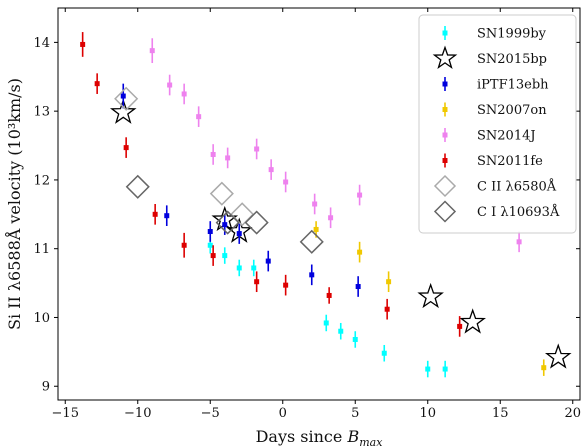 The image size is (588, 446). What do you see at coordinates (512, 110) in the screenshot?
I see `legend-label: SN2007on` at bounding box center [512, 110].